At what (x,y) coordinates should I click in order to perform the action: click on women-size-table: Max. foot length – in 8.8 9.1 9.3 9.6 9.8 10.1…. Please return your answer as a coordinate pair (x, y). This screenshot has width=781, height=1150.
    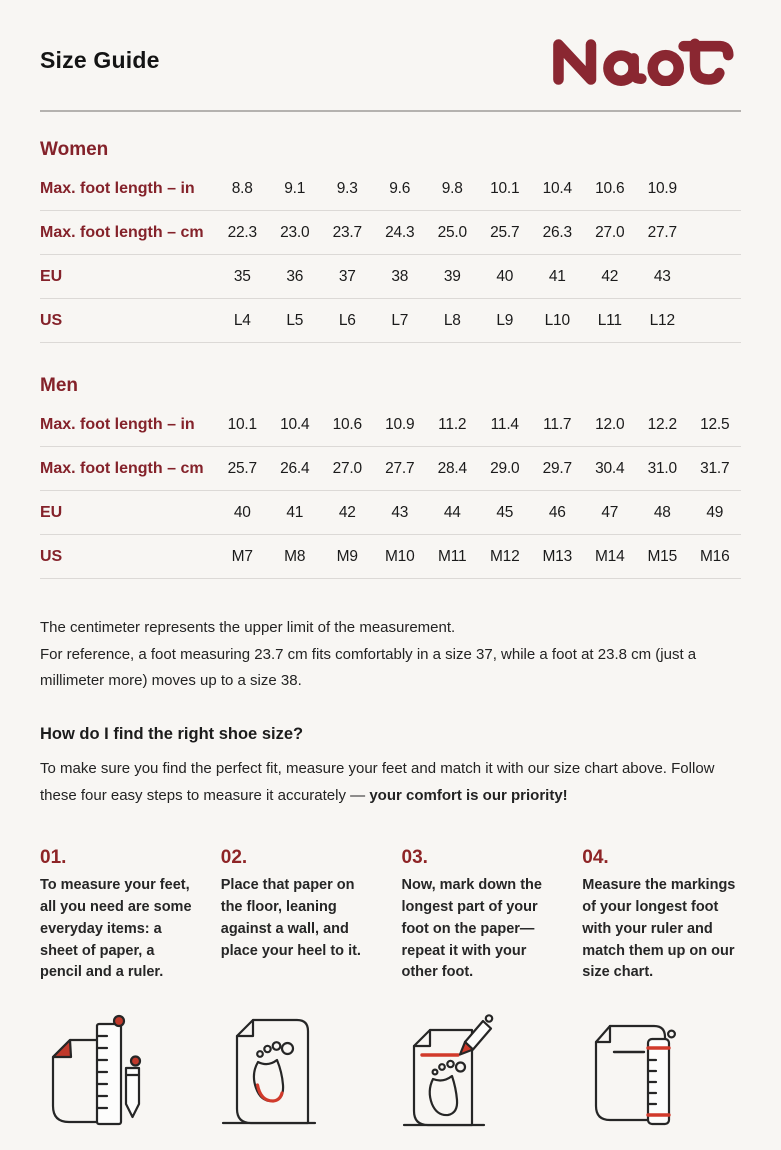
    Looking at the image, I should click on (390, 255).